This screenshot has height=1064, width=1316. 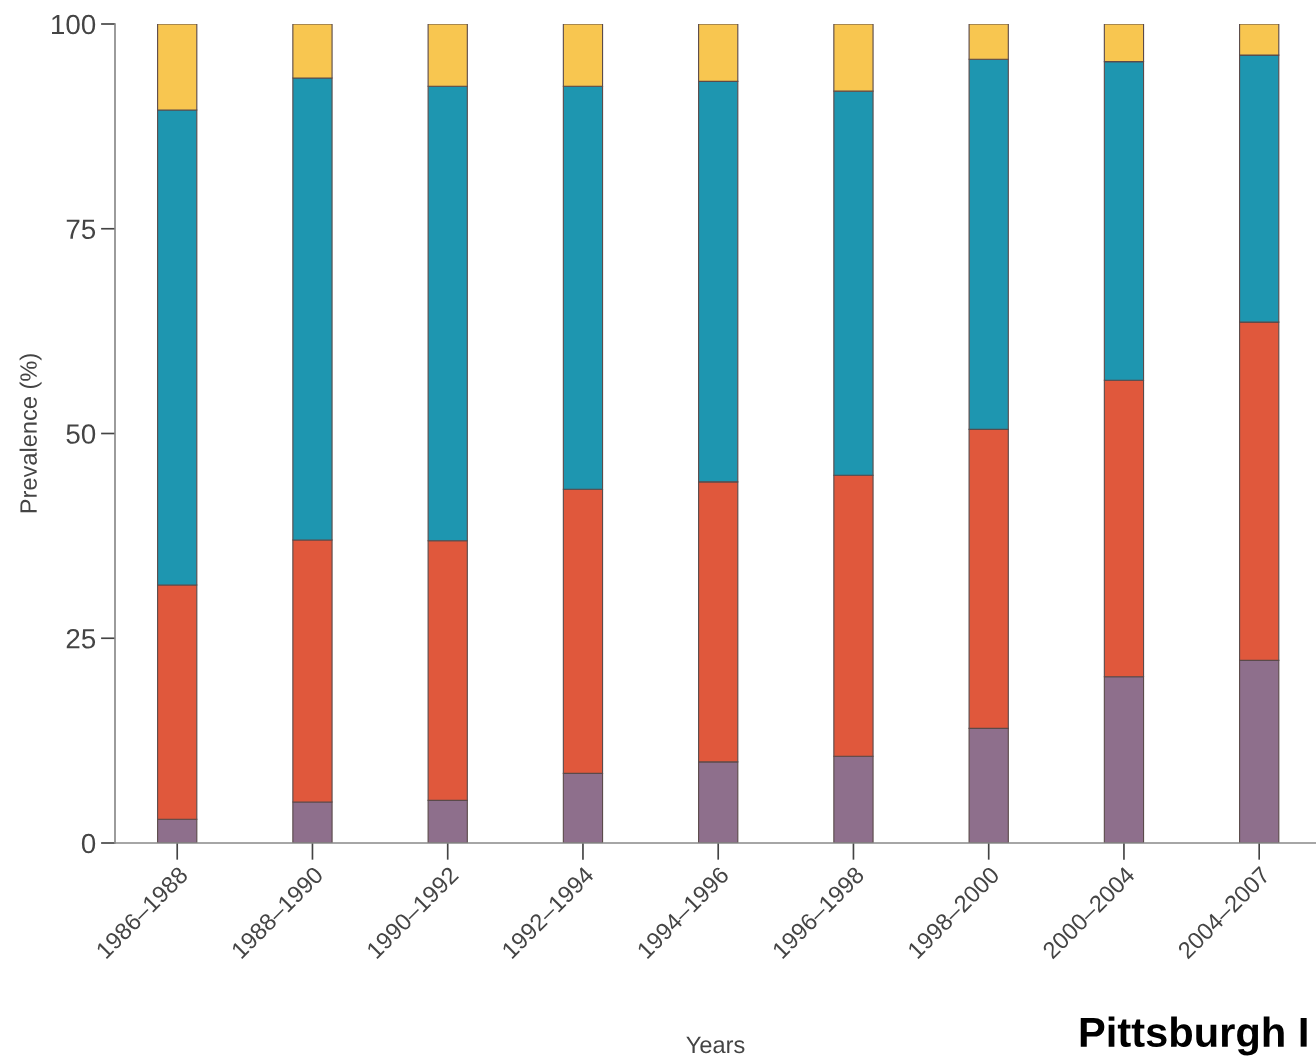 I want to click on x-axis-title: Years, so click(x=715, y=1045).